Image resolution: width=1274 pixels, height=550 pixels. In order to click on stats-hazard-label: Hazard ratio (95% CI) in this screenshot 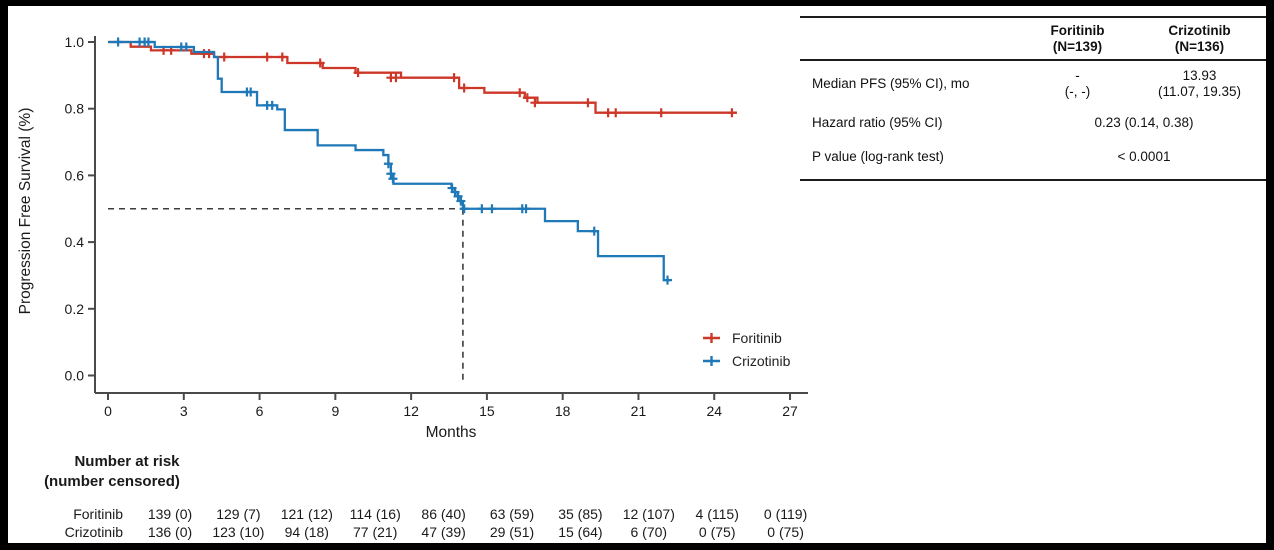, I will do `click(877, 122)`.